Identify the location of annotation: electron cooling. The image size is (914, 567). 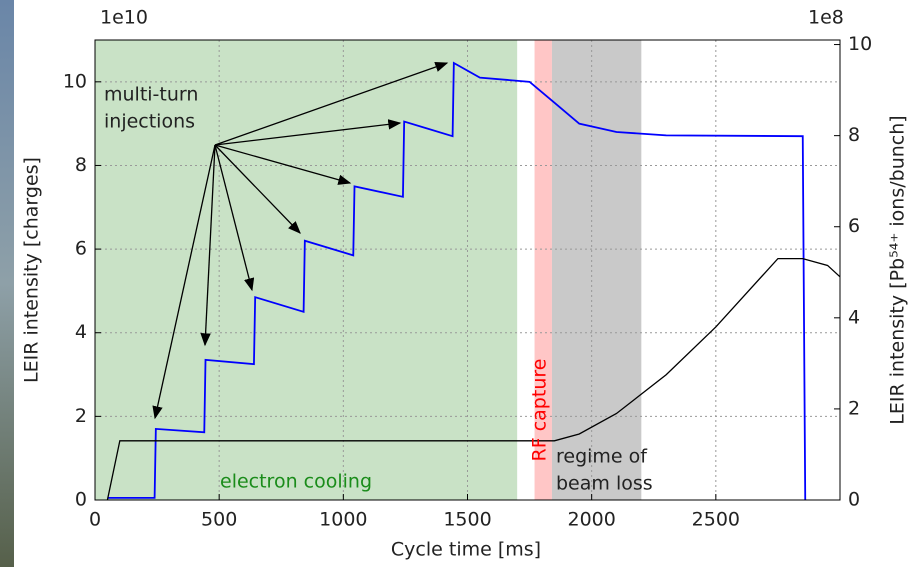
(296, 482).